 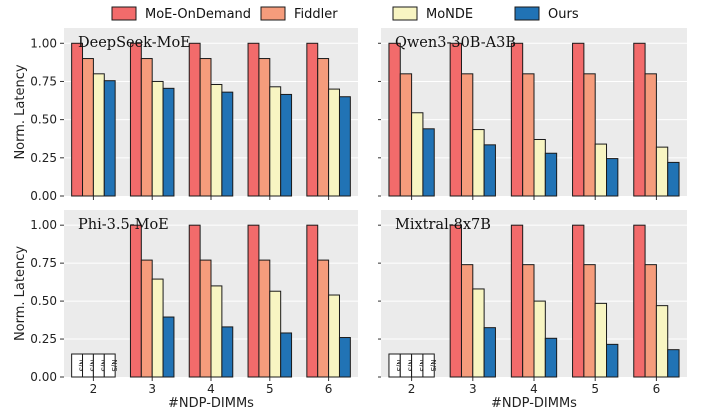 I want to click on legend-item: MoE-OnDemand, so click(x=181, y=14).